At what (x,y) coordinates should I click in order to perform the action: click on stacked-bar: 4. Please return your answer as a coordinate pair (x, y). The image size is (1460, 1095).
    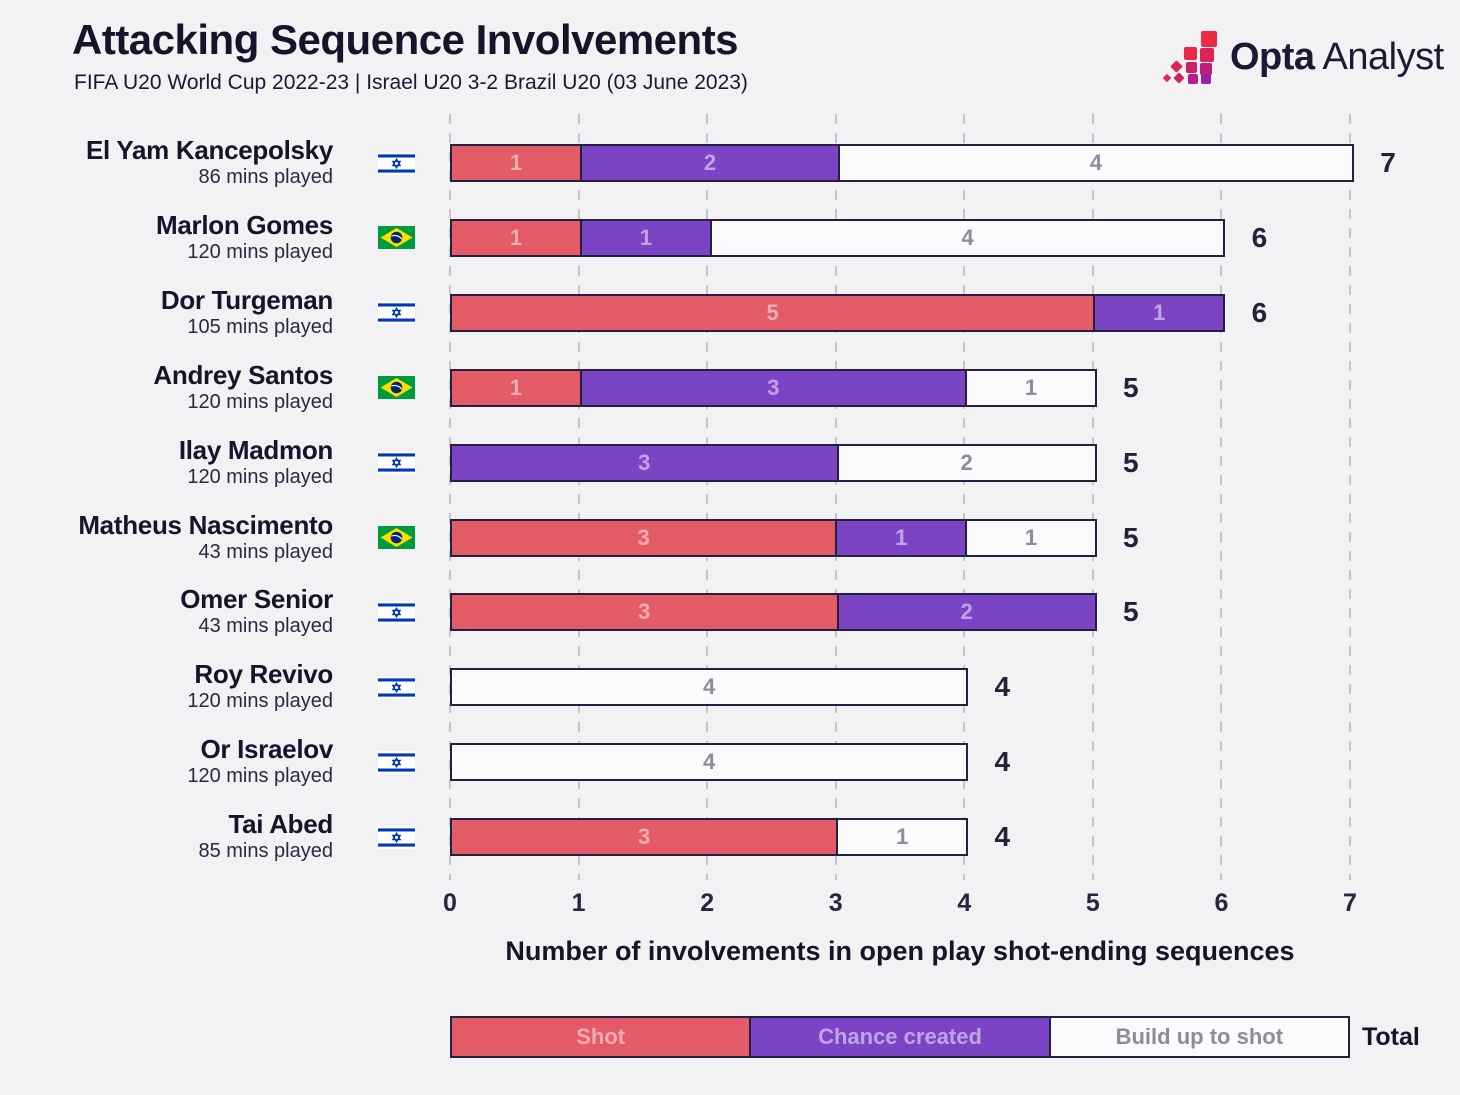
    Looking at the image, I should click on (709, 762).